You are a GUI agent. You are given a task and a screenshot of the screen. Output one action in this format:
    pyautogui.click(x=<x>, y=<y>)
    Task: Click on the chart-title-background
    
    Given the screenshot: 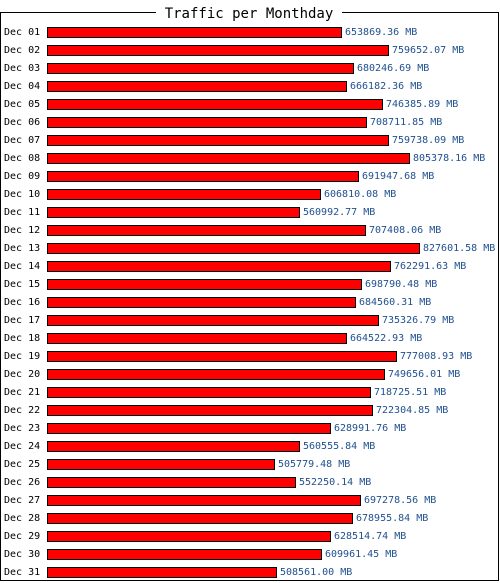 What is the action you would take?
    pyautogui.click(x=249, y=13)
    